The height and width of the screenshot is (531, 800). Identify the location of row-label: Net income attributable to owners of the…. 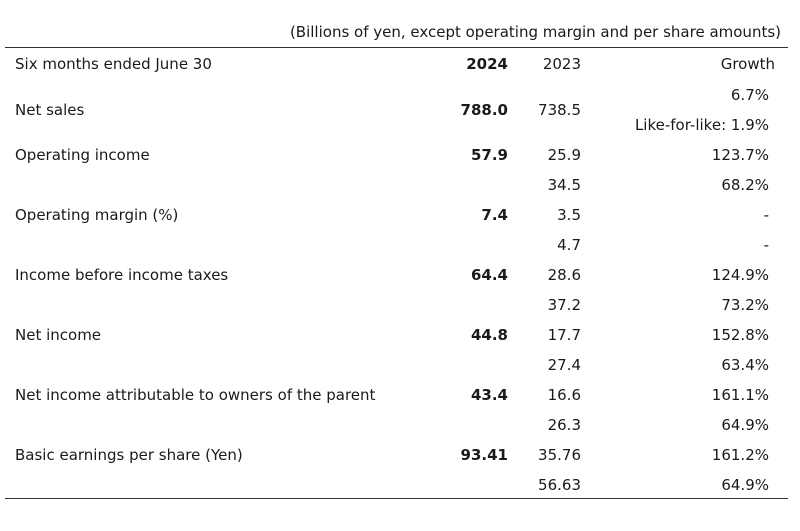
(195, 395).